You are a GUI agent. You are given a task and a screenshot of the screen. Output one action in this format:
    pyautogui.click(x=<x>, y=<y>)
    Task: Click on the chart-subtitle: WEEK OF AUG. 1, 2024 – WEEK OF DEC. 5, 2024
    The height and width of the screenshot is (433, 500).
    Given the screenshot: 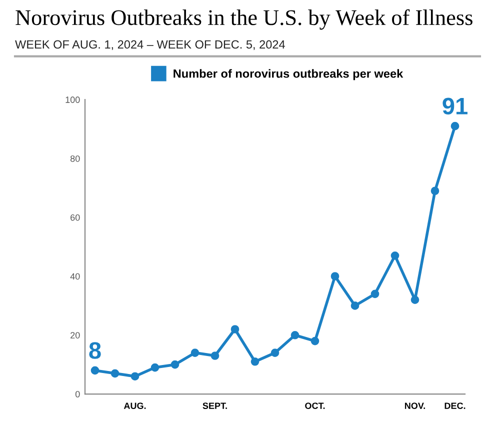 What is the action you would take?
    pyautogui.click(x=150, y=45)
    